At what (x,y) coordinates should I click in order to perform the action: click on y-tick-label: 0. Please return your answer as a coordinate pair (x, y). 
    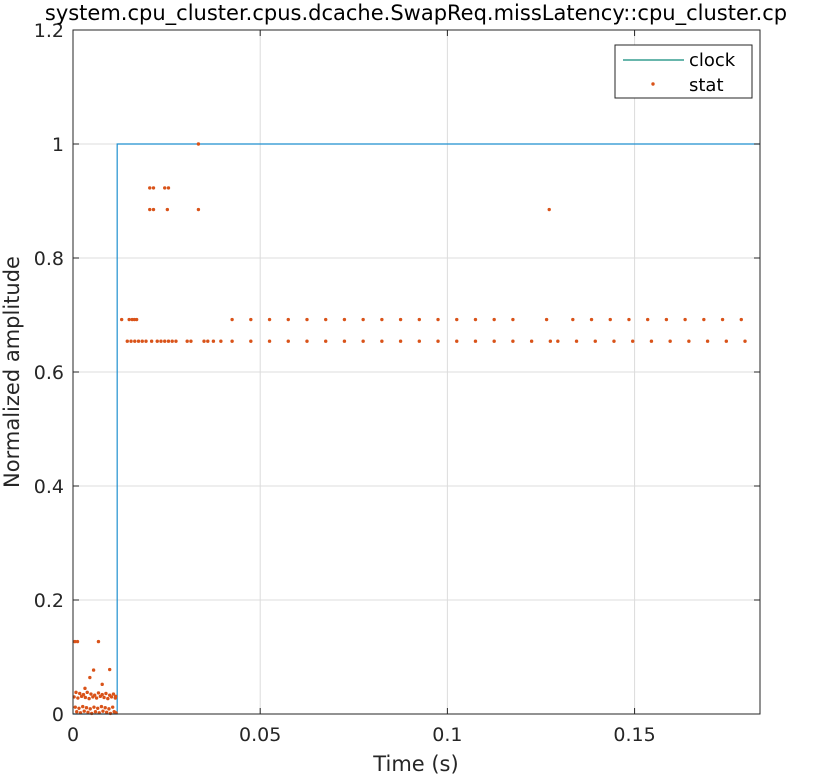
    Looking at the image, I should click on (58, 715).